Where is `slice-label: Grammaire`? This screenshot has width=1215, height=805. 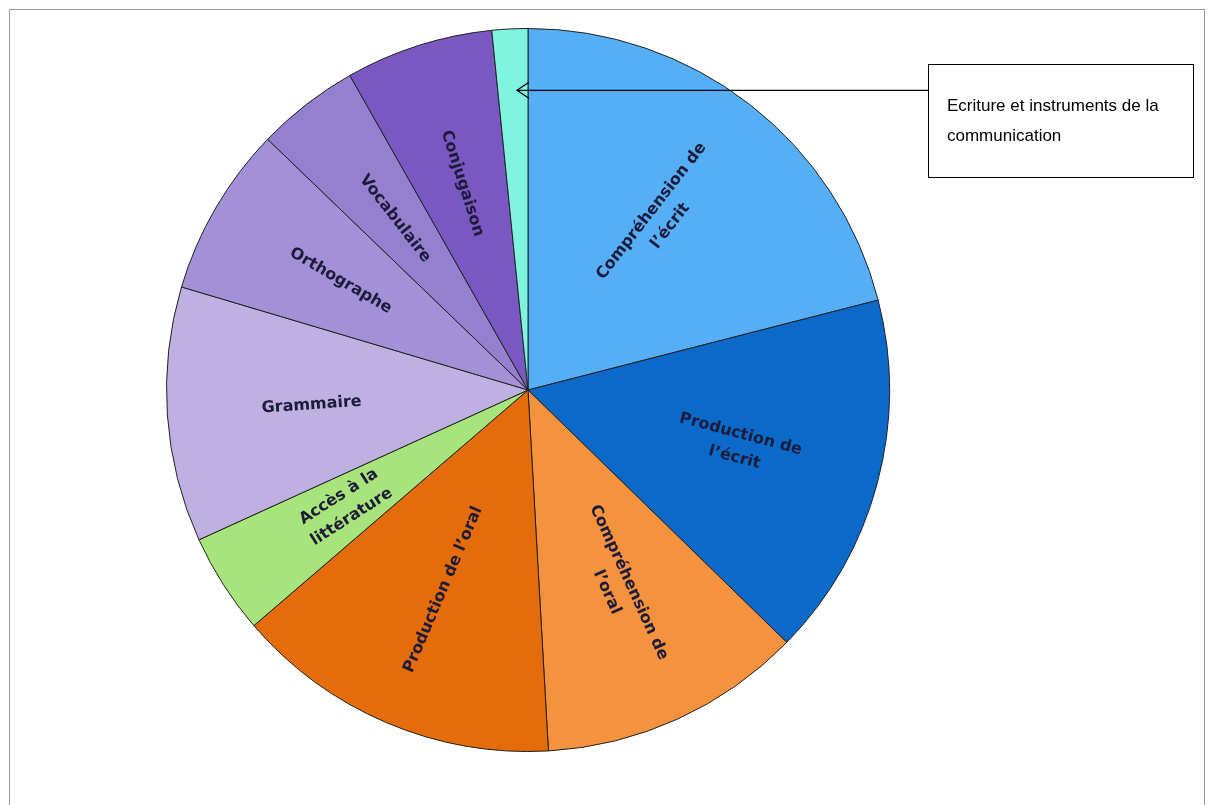
slice-label: Grammaire is located at coordinates (311, 403).